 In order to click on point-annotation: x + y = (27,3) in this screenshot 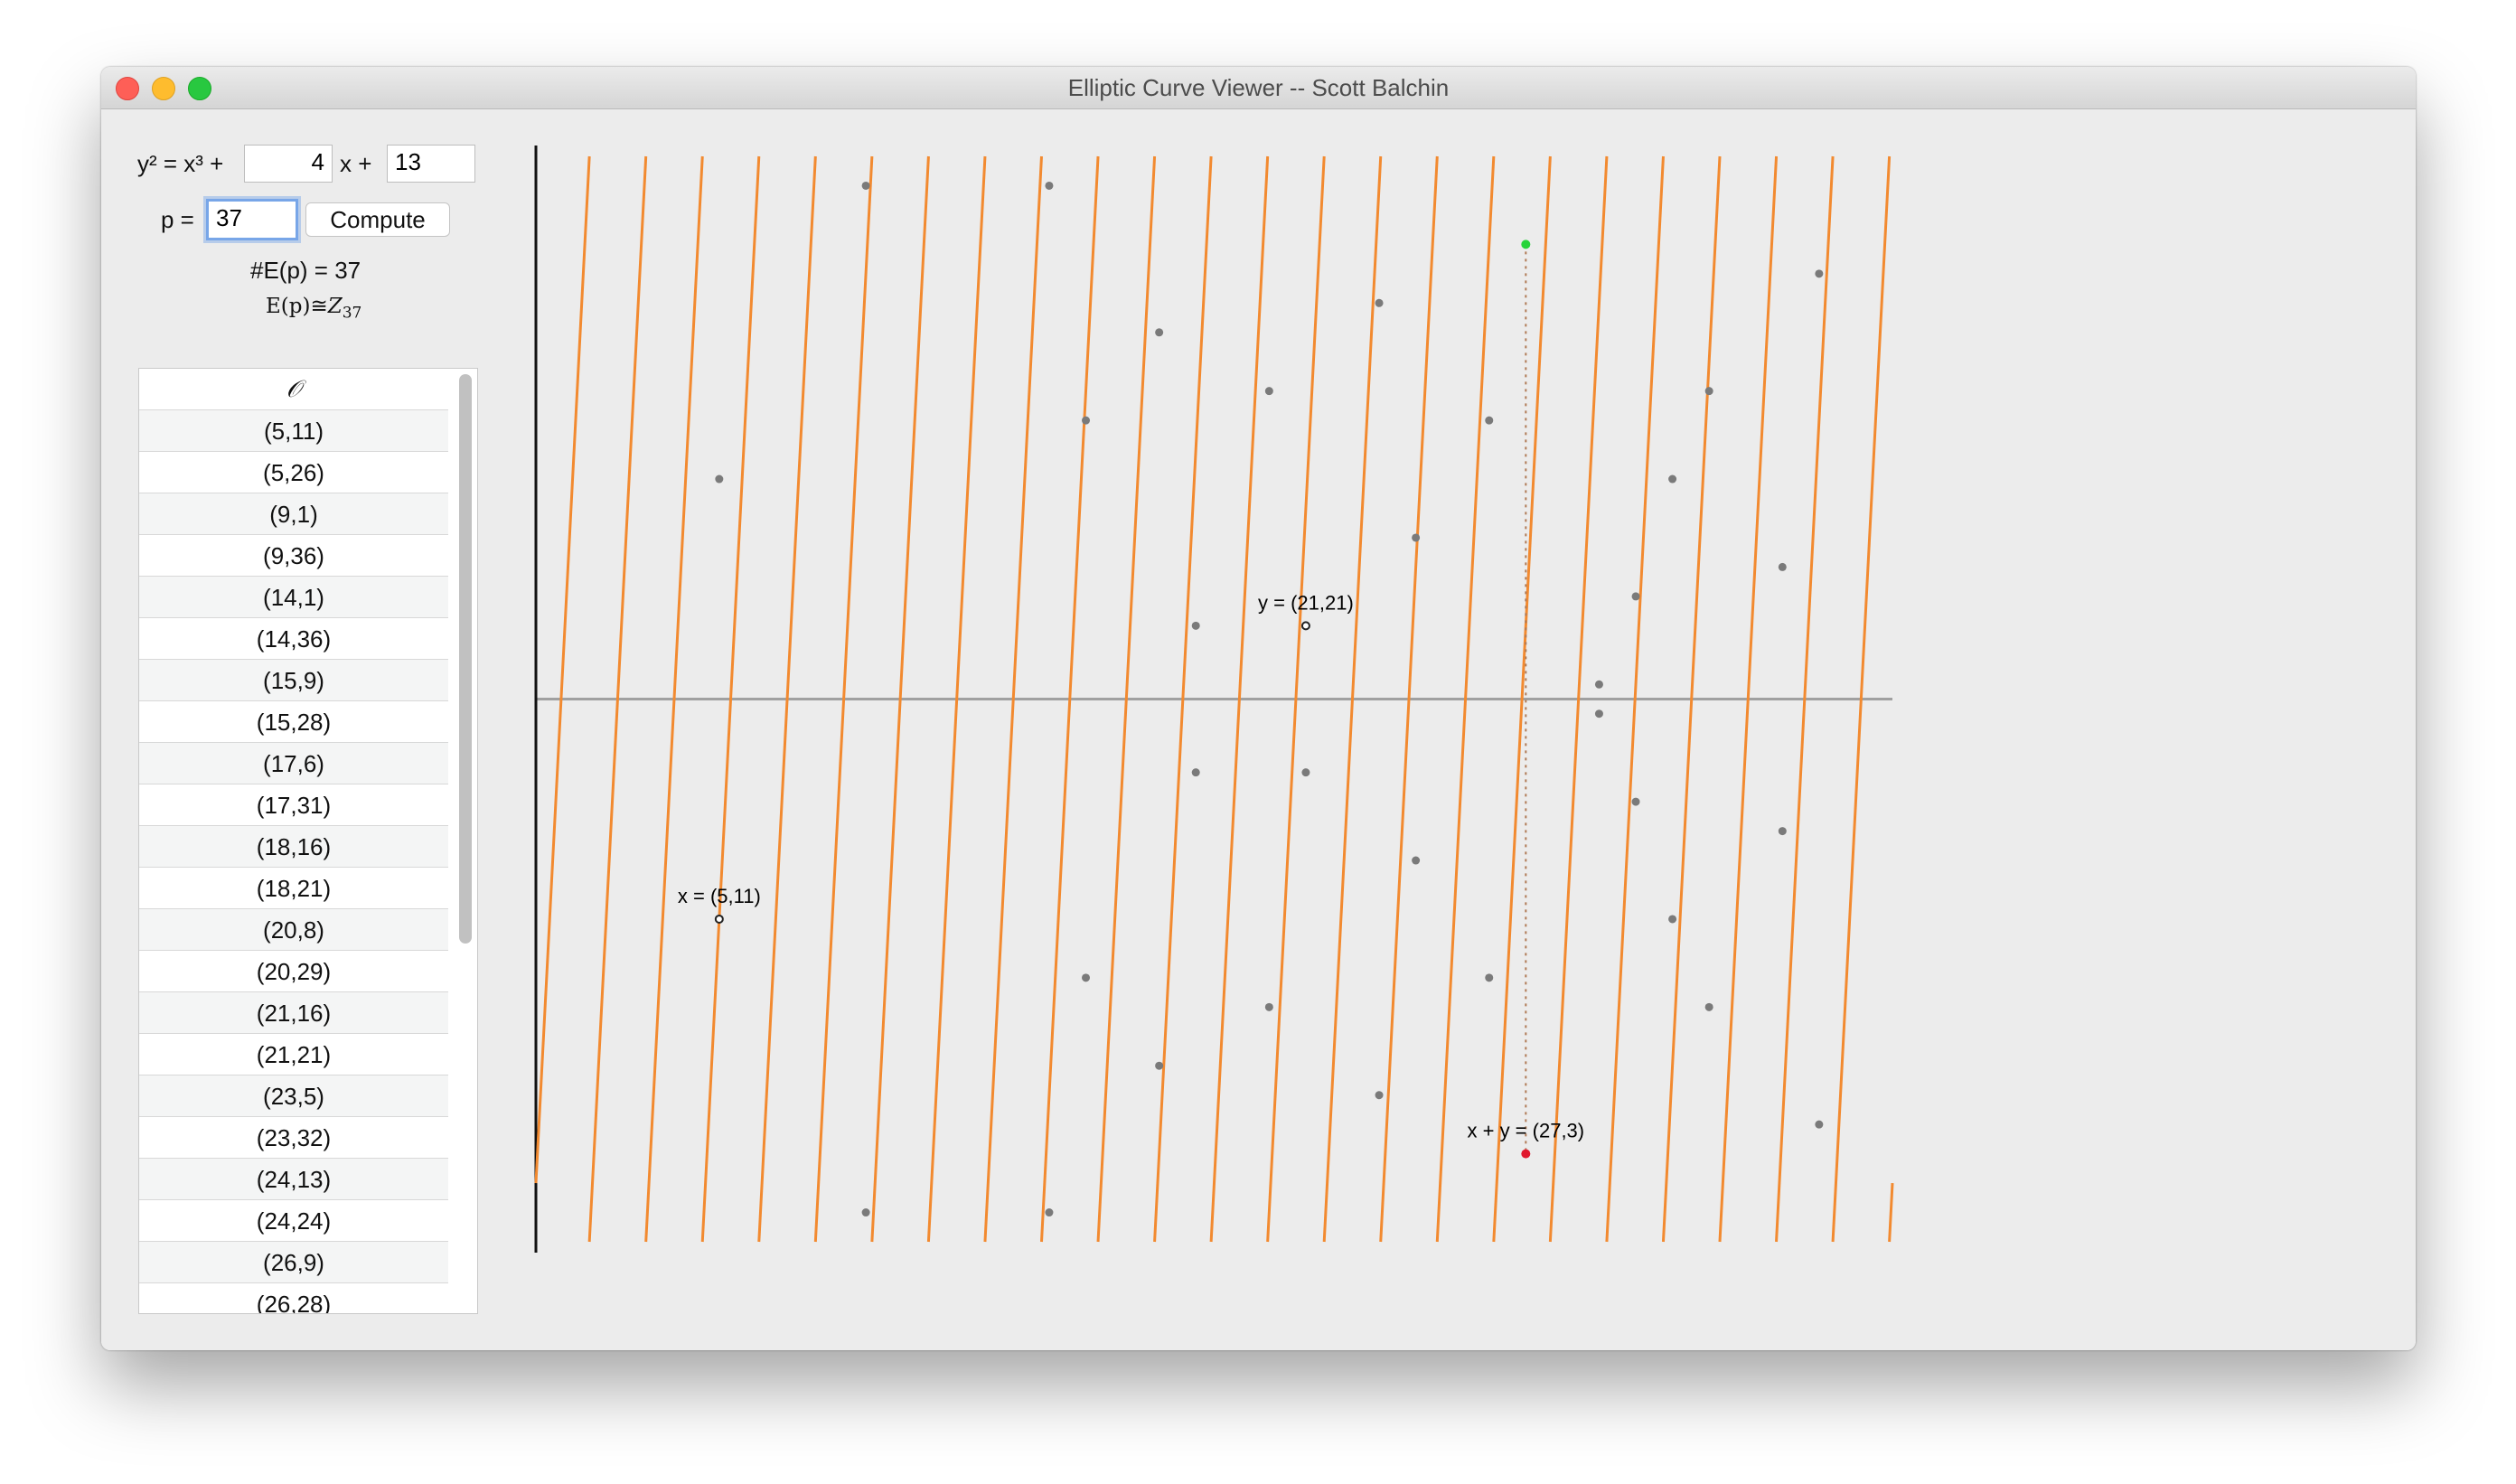, I will do `click(1526, 1131)`.